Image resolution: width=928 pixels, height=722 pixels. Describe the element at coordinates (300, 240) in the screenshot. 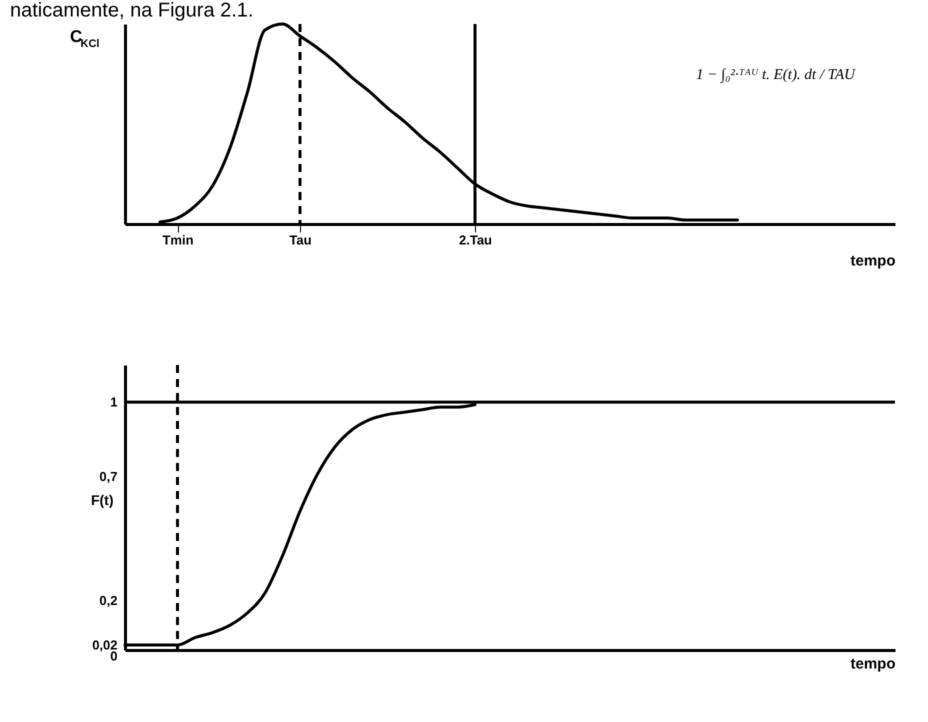

I see `x-tick-label: Tau` at that location.